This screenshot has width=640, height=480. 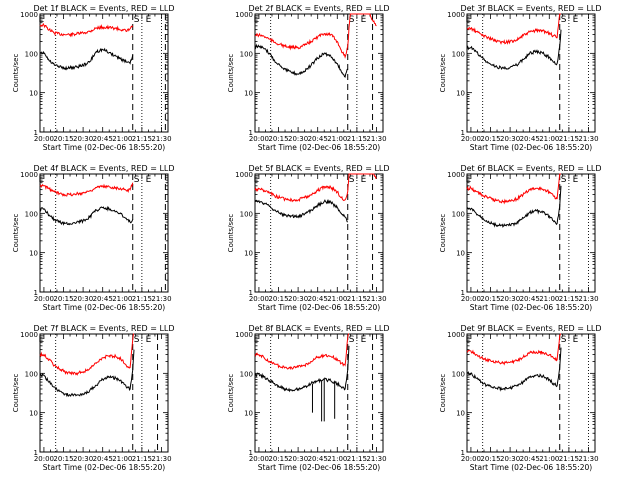 I want to click on panel-title: Det 5f BLACK = Events, RED = LLD, so click(x=318, y=168).